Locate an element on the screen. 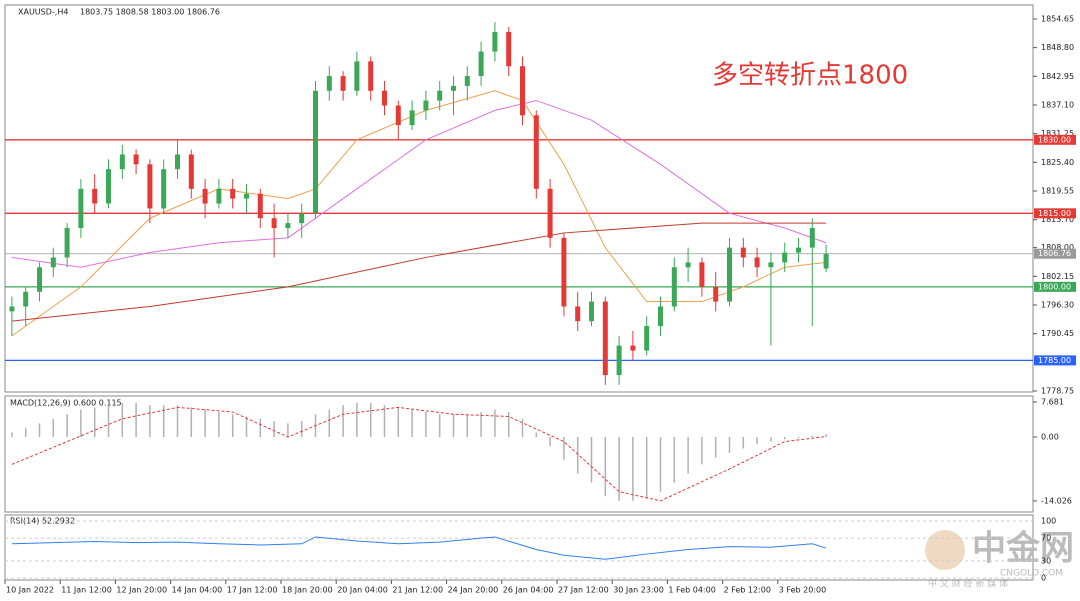 The image size is (1080, 601). macd-label: MACD(12,26,9) 0.600 0.115 is located at coordinates (66, 403).